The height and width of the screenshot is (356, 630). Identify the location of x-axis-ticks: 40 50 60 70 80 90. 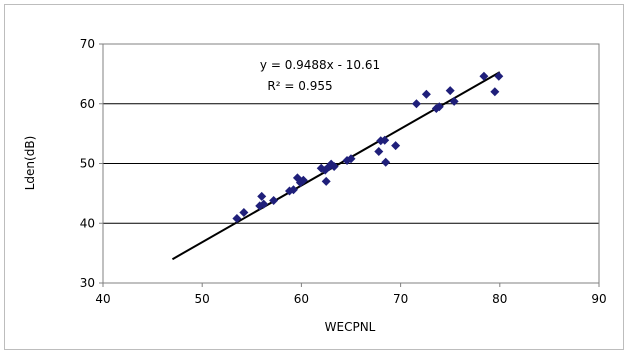
(350, 294).